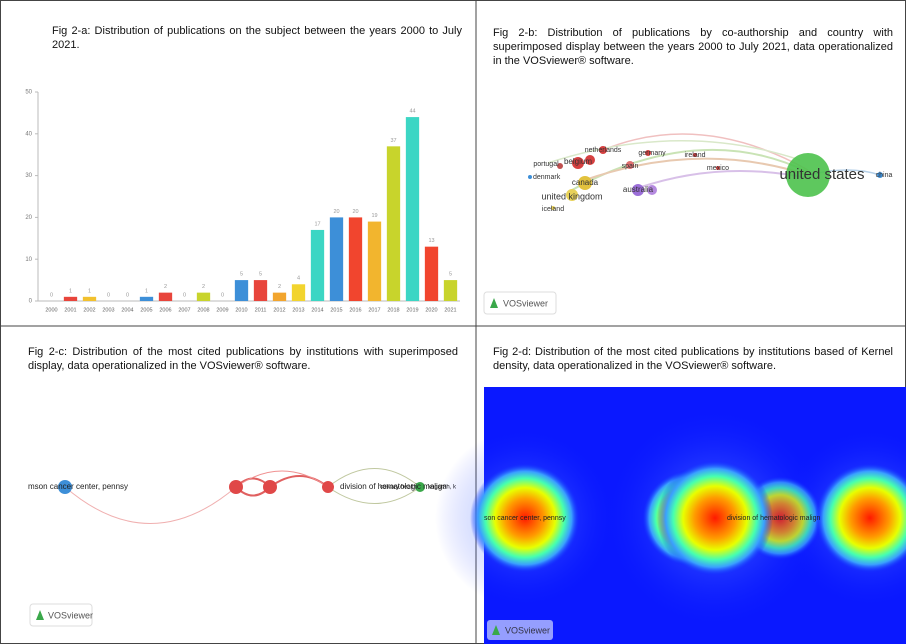  What do you see at coordinates (884, 175) in the screenshot?
I see `node-label: china` at bounding box center [884, 175].